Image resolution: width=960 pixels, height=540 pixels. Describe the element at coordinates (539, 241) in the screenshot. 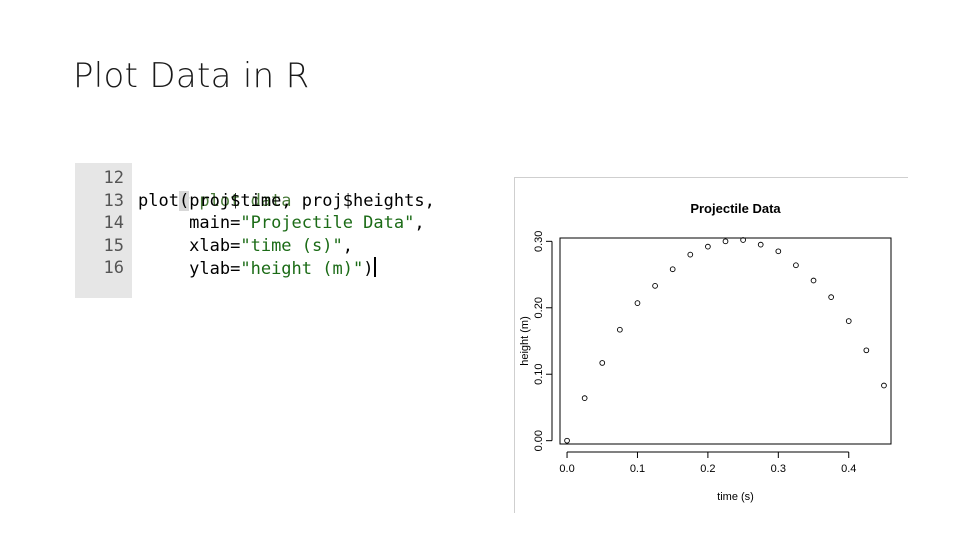

I see `y-tick-label: 0.30` at that location.